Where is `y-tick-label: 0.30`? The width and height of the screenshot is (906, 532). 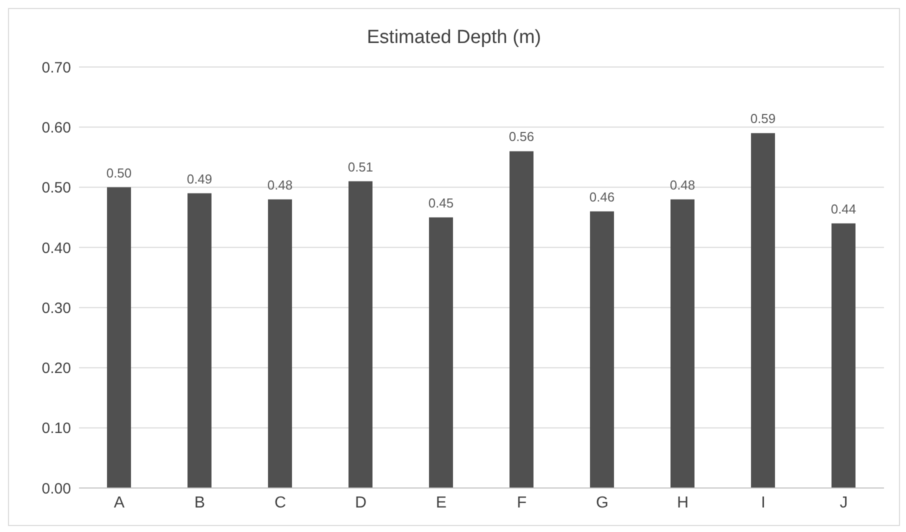 y-tick-label: 0.30 is located at coordinates (56, 308).